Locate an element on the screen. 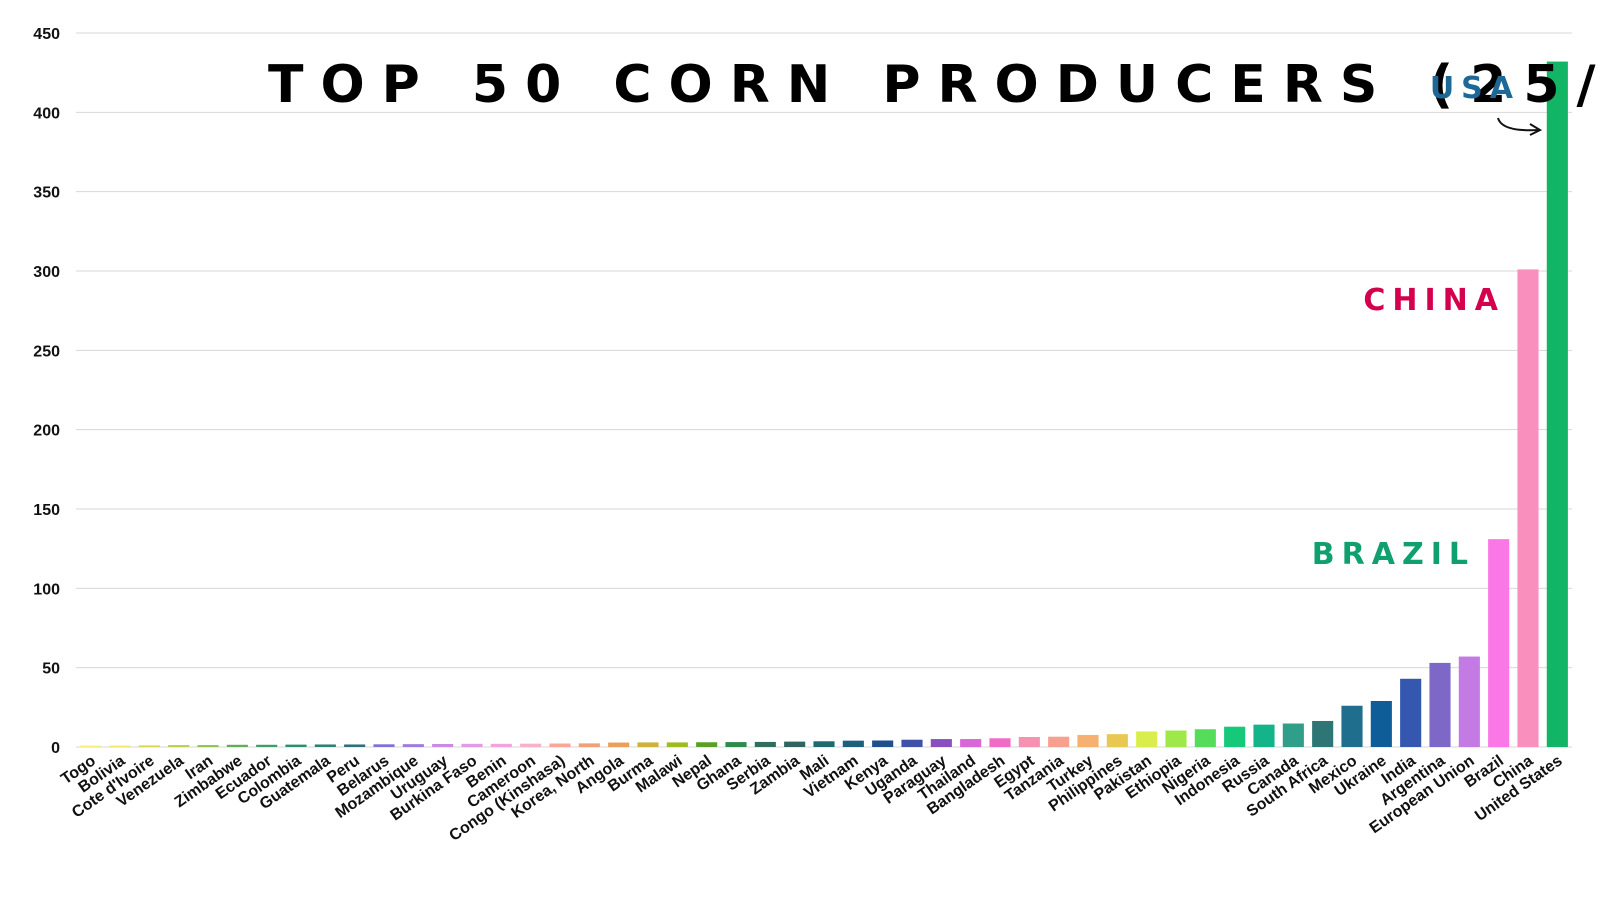  bar-colombia is located at coordinates (296, 745).